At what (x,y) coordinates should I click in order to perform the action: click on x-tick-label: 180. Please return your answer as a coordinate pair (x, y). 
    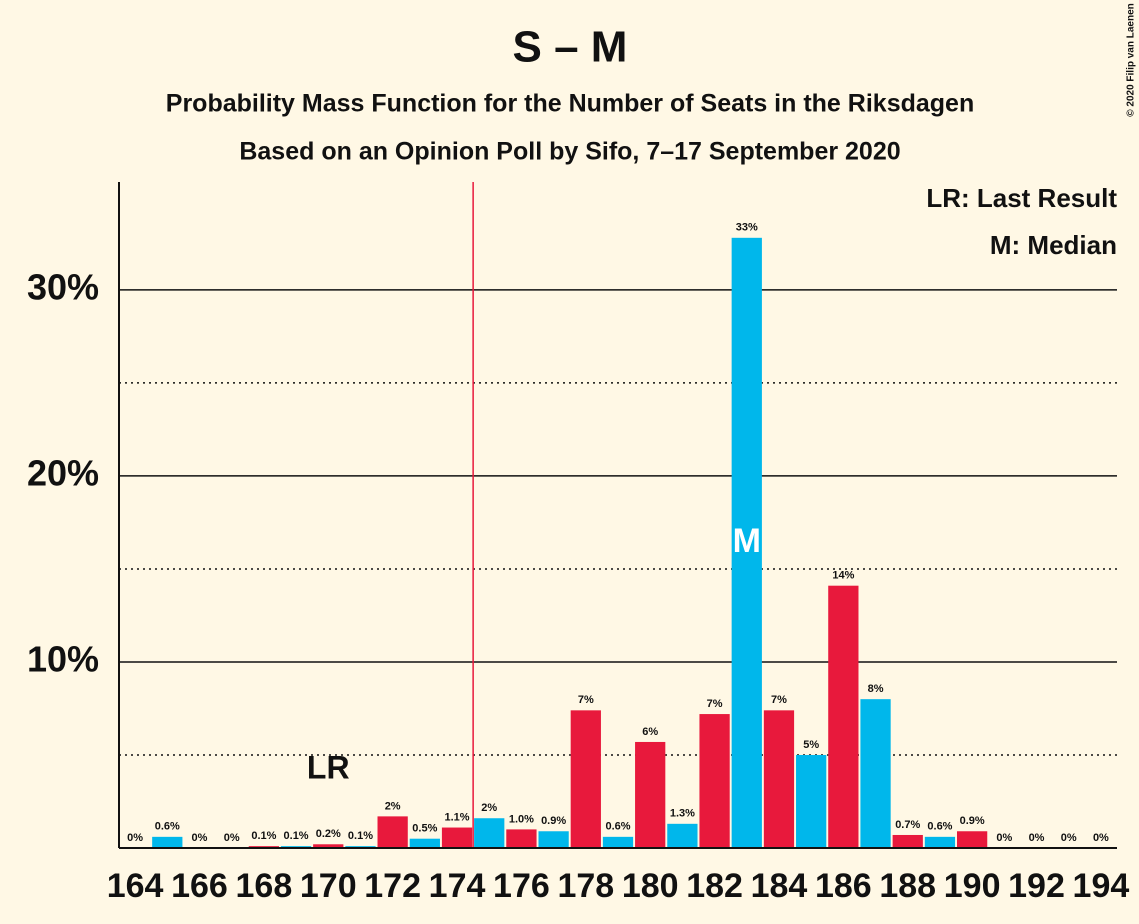
    Looking at the image, I should click on (650, 886).